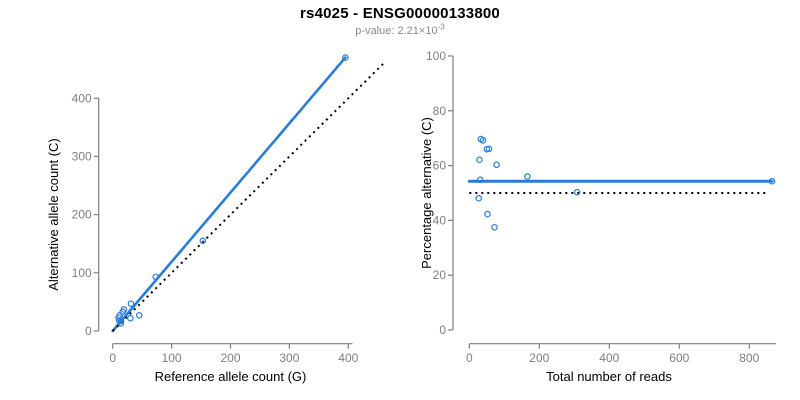  What do you see at coordinates (53, 214) in the screenshot?
I see `y-axis-title: Alternative allele count (C)` at bounding box center [53, 214].